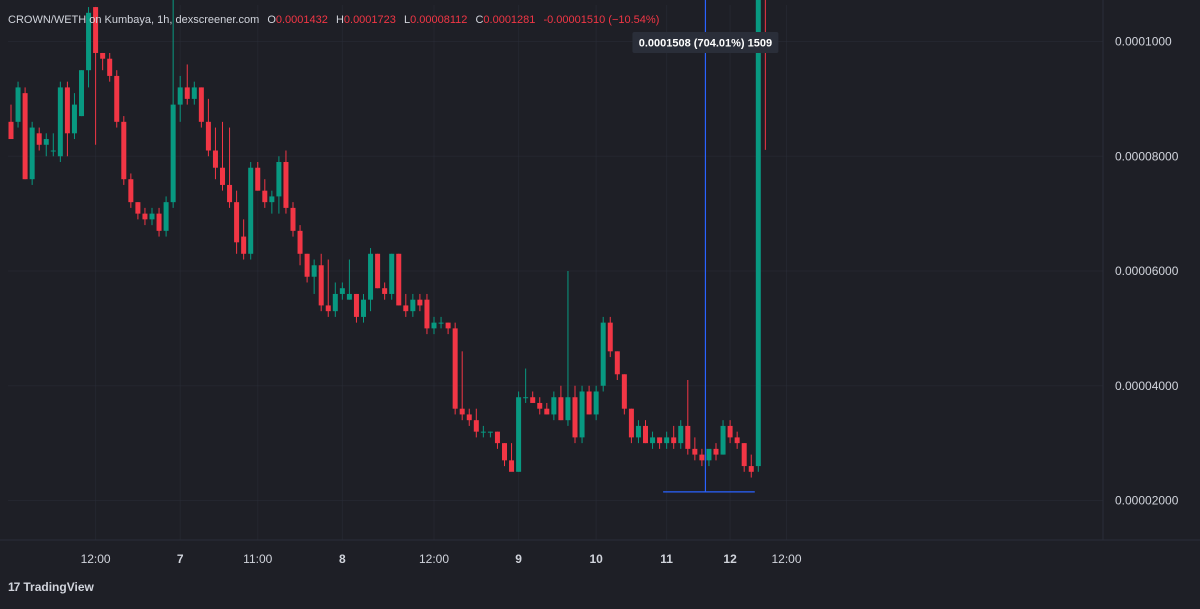 This screenshot has height=609, width=1200. What do you see at coordinates (180, 559) in the screenshot?
I see `x-tick-label: 7` at bounding box center [180, 559].